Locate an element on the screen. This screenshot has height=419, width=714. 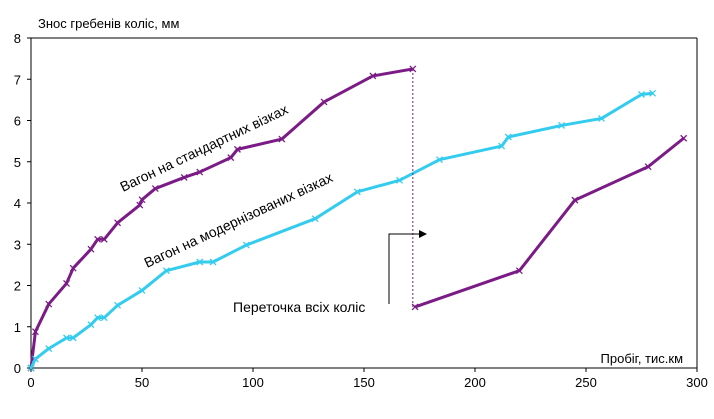
x-tick-label: 250 is located at coordinates (586, 382).